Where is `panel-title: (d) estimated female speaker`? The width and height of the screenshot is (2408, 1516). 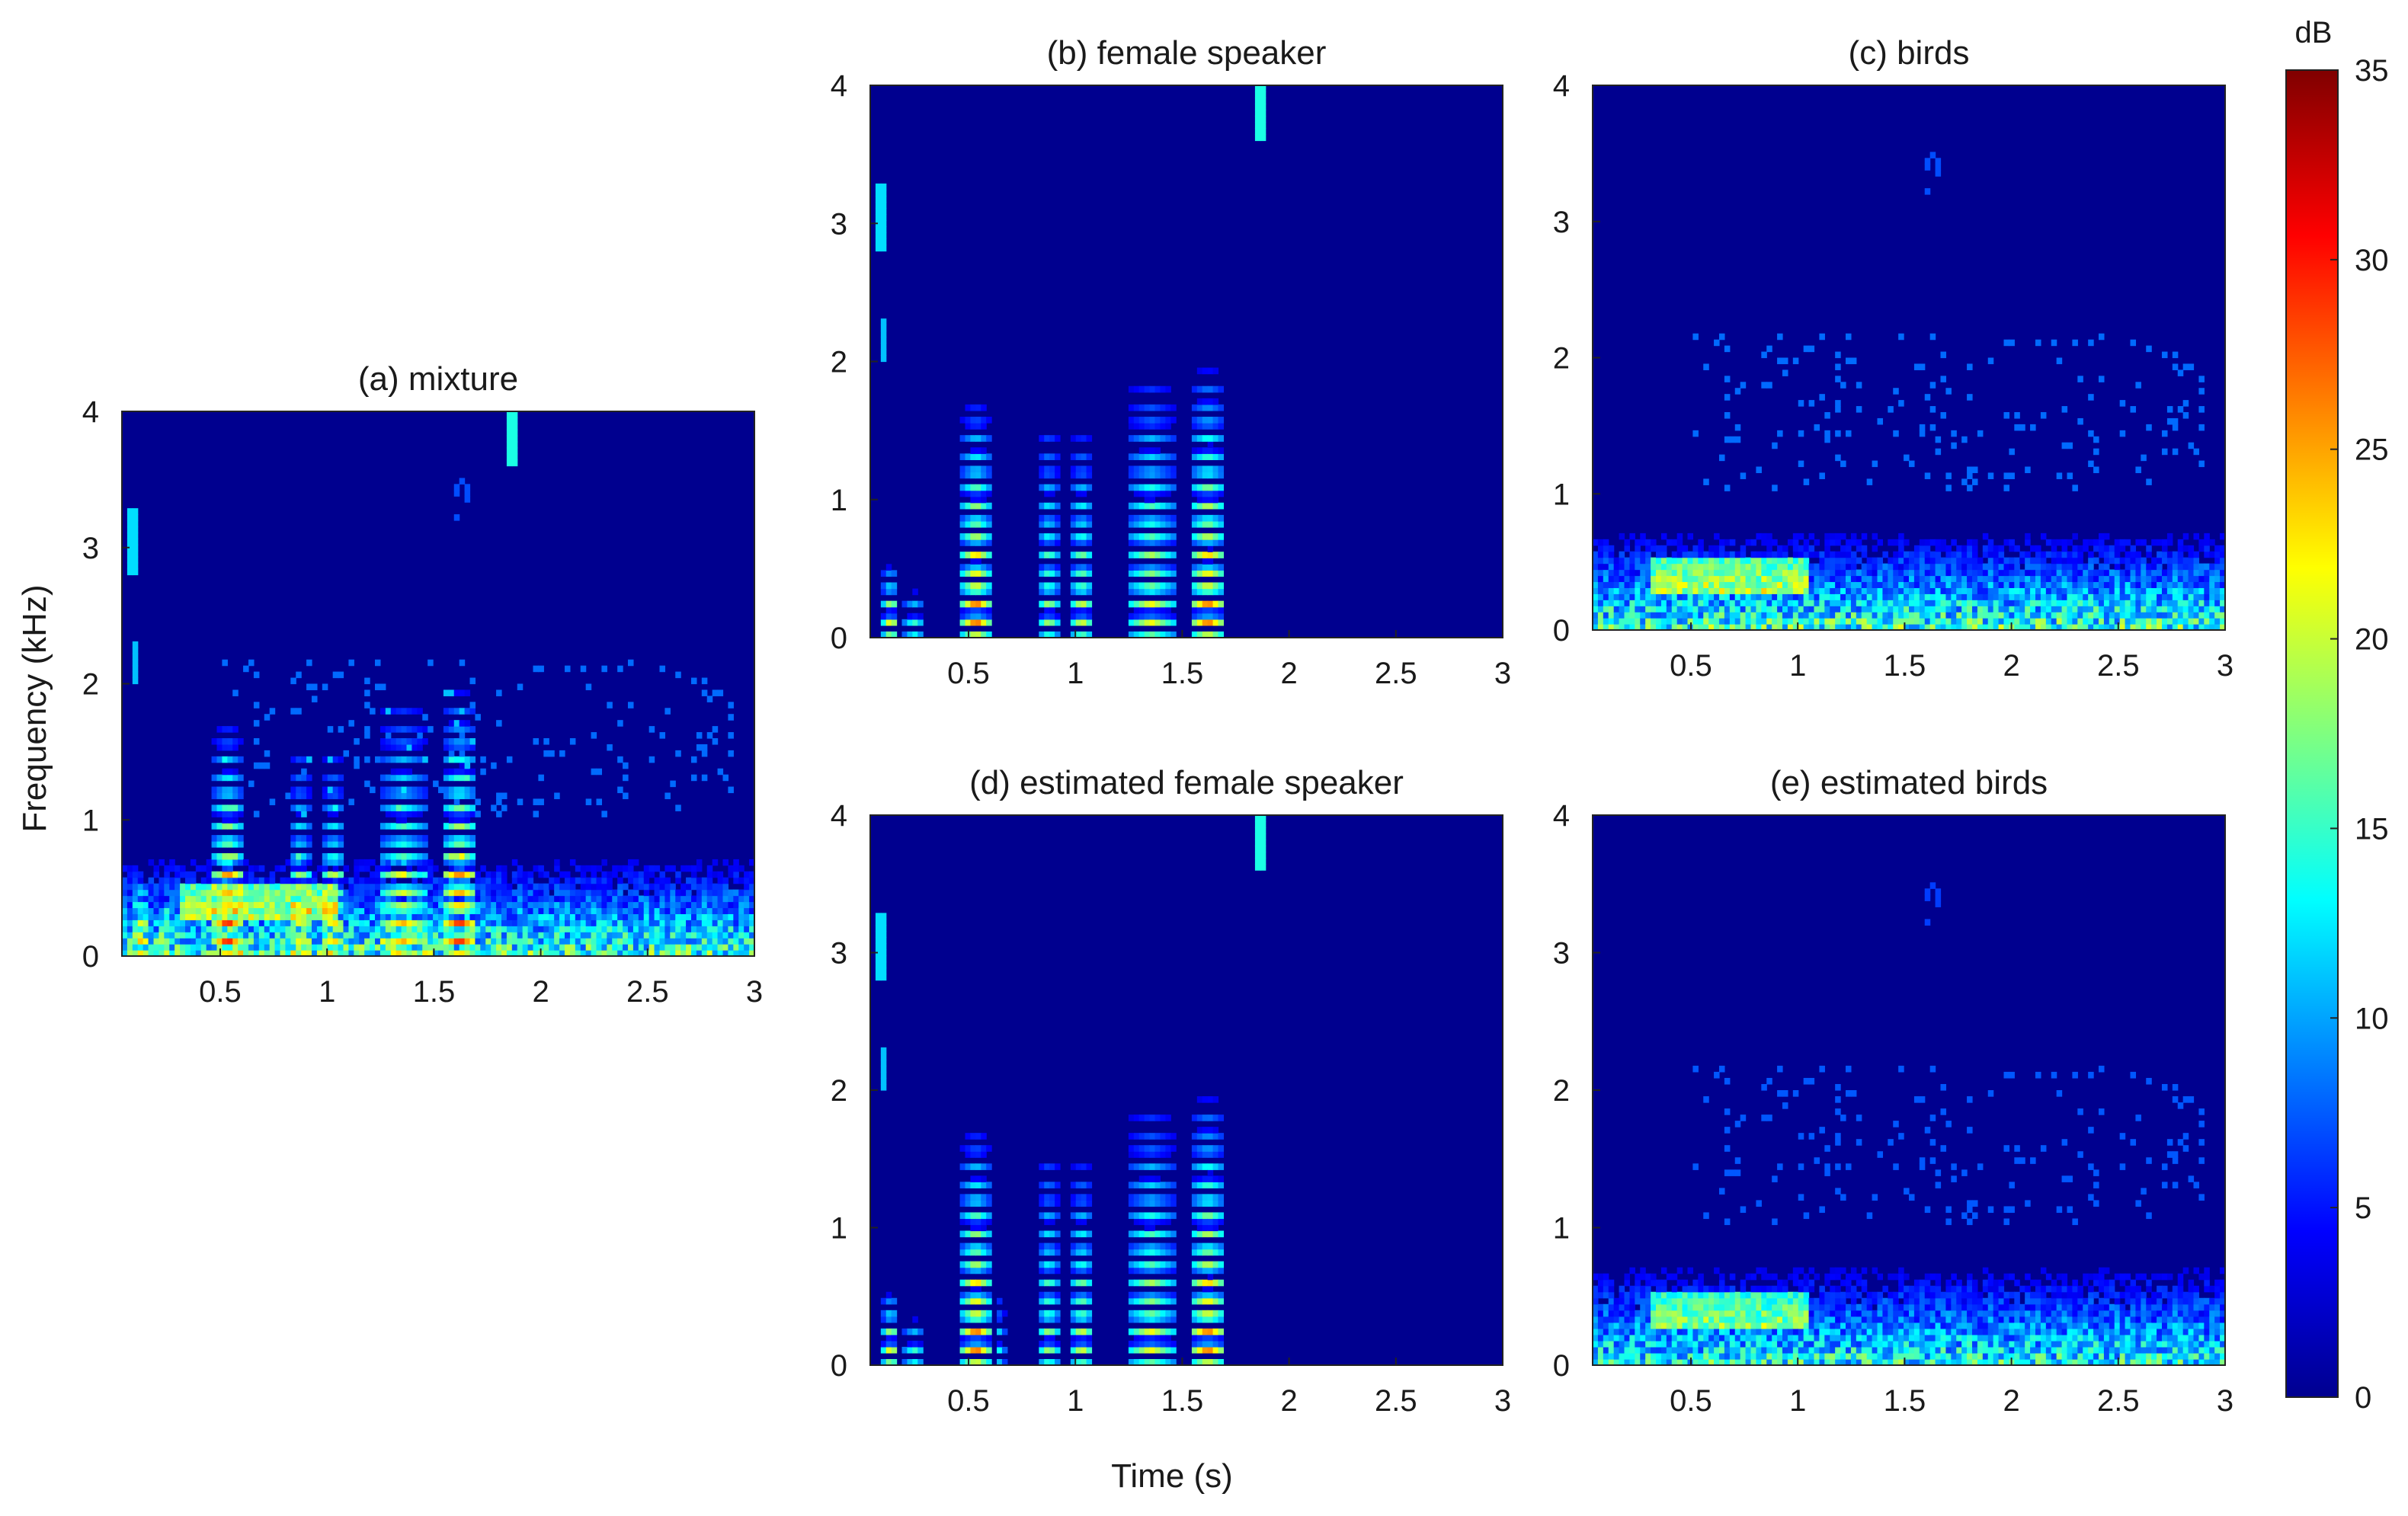
panel-title: (d) estimated female speaker is located at coordinates (1186, 783).